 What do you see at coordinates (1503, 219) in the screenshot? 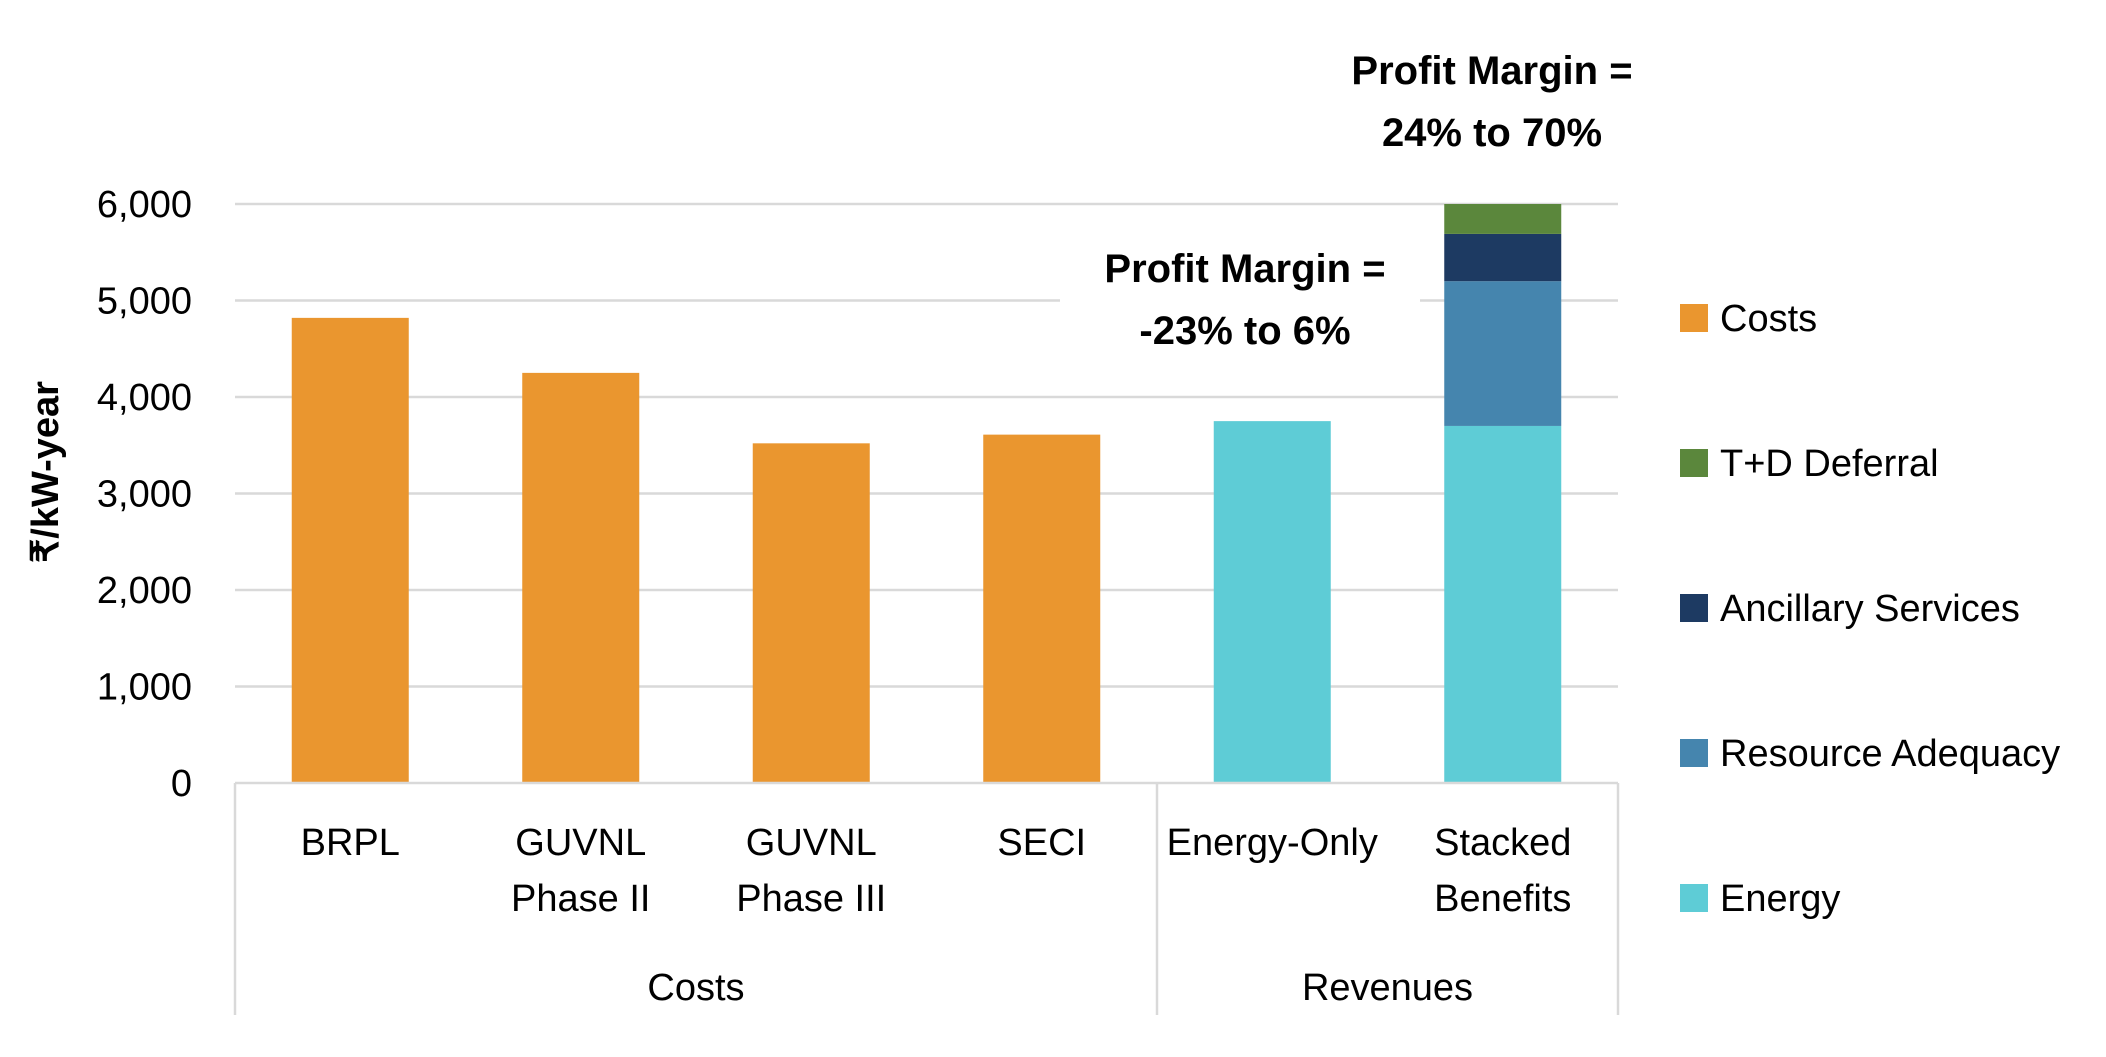
I see `bar-t-d-deferral` at bounding box center [1503, 219].